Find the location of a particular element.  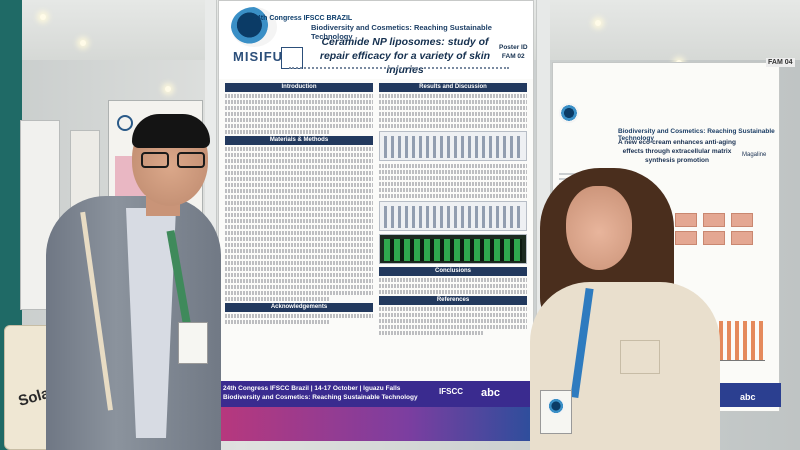

poster-column-left: Introduction Materials & Methods is located at coordinates (299, 231).